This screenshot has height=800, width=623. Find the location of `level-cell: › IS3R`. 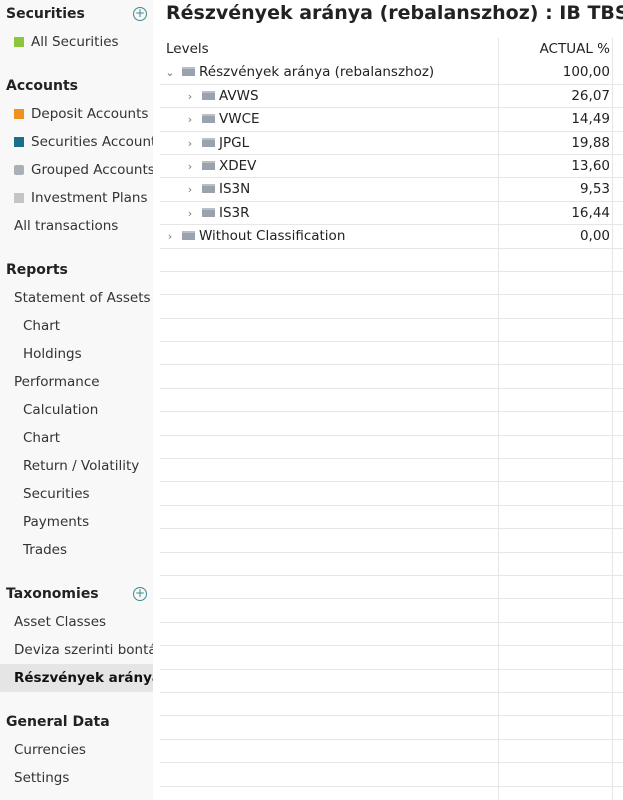

level-cell: › IS3R is located at coordinates (329, 213).